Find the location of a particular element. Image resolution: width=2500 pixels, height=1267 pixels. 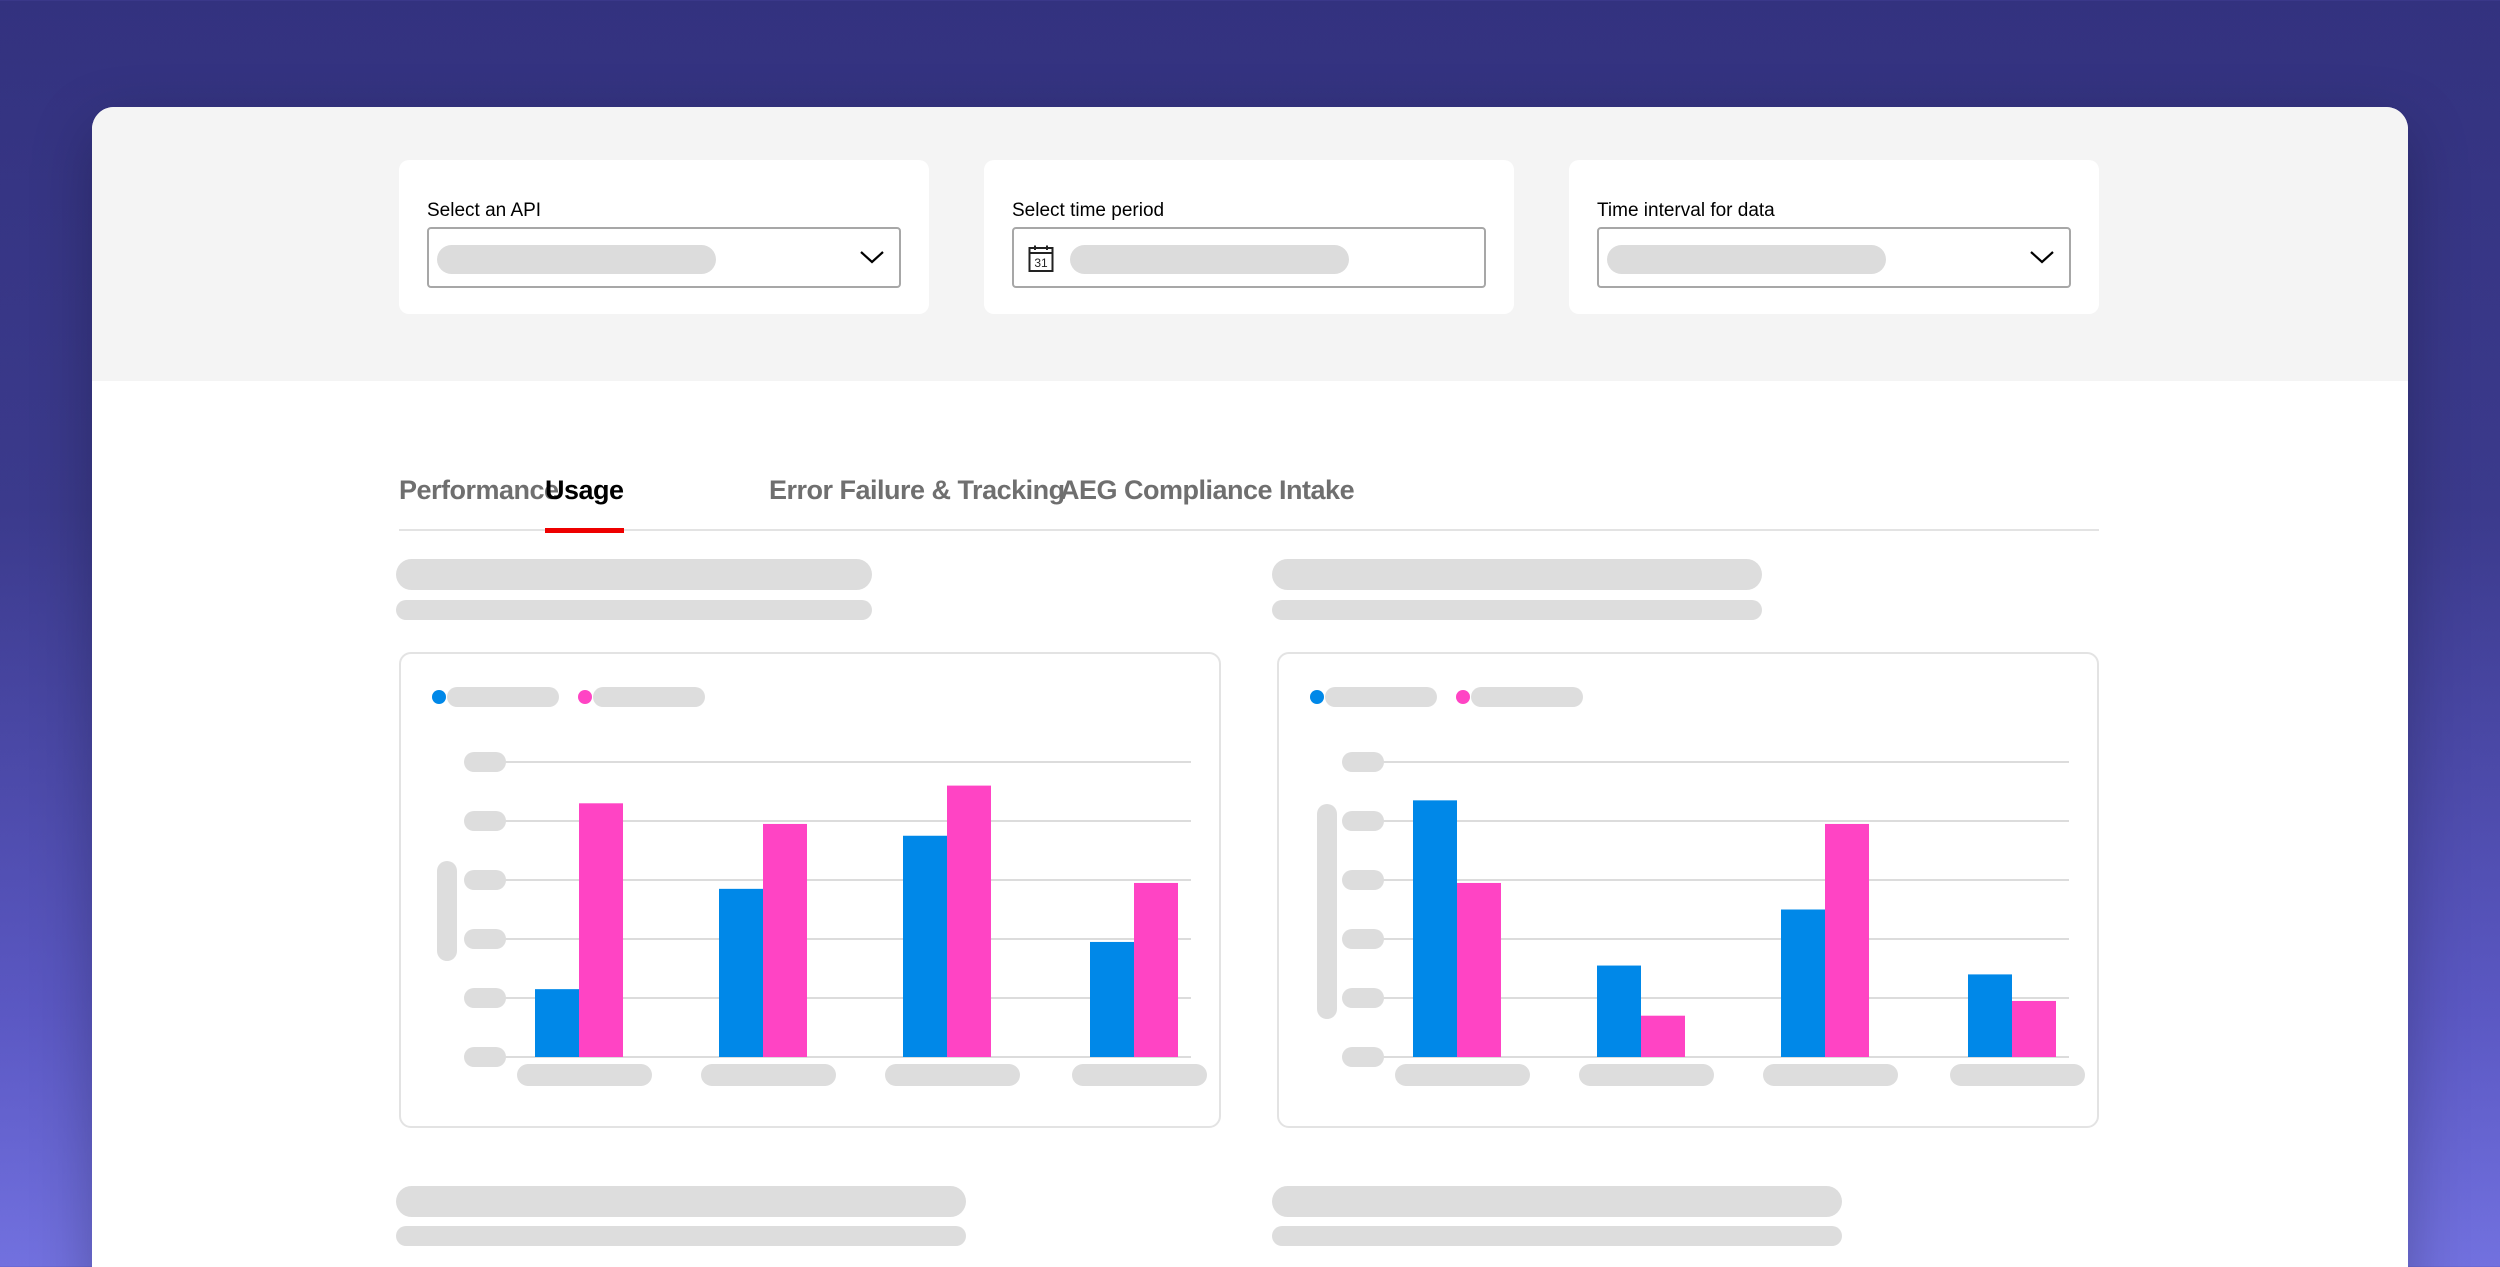

interval-select-placeholder is located at coordinates (1746, 259).